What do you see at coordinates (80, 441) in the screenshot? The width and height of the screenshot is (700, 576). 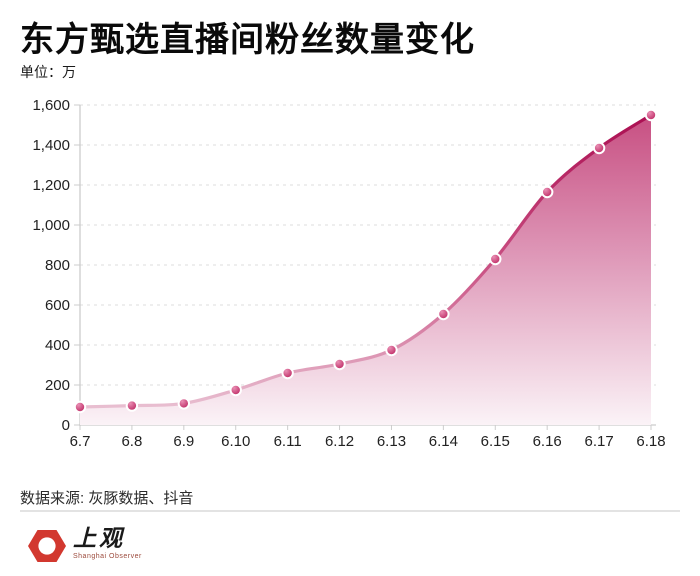 I see `x-tick-label: 6.7` at bounding box center [80, 441].